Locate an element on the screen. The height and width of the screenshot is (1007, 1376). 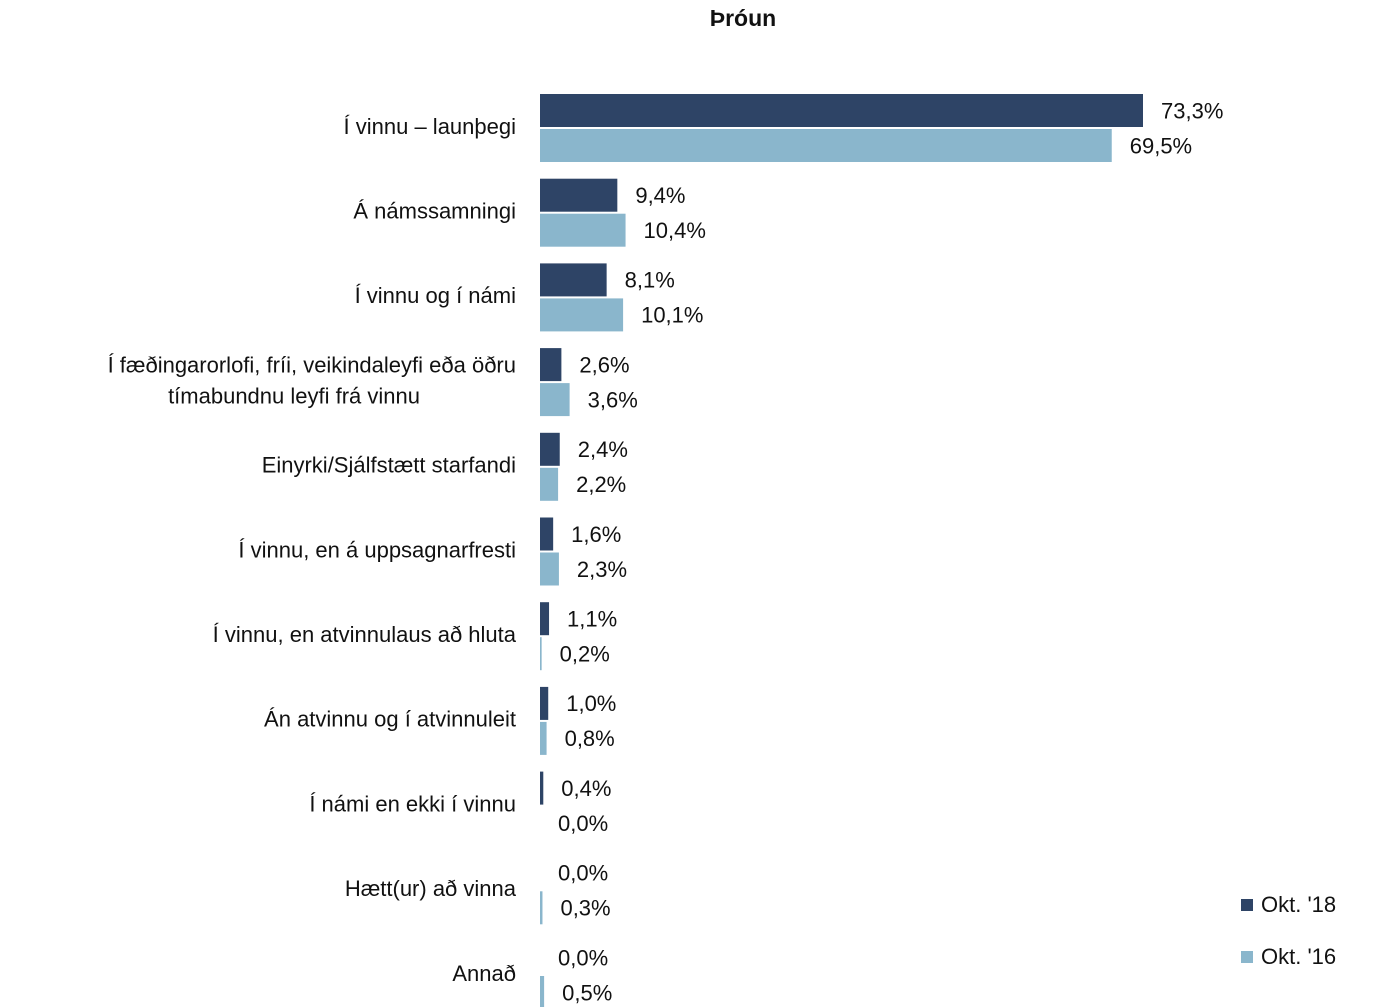
value-label: 10,1% is located at coordinates (672, 315).